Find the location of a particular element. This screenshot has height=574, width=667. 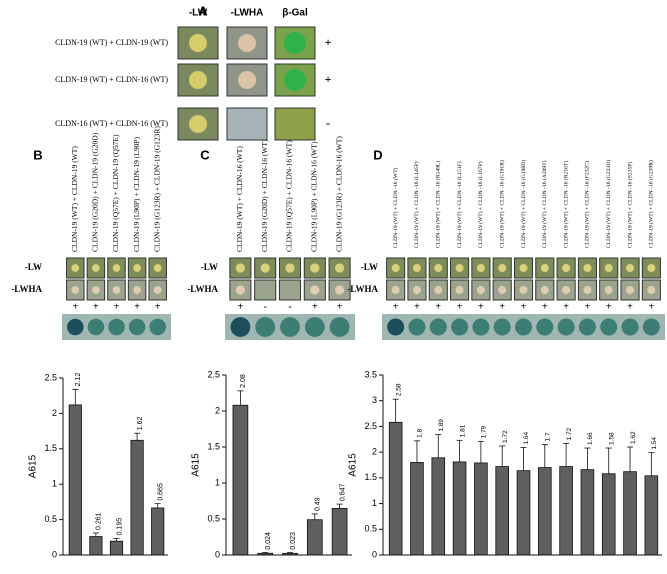

category-label: CLDN-19 (WT) + CLDN -16 (G198D) is located at coordinates (523, 204).